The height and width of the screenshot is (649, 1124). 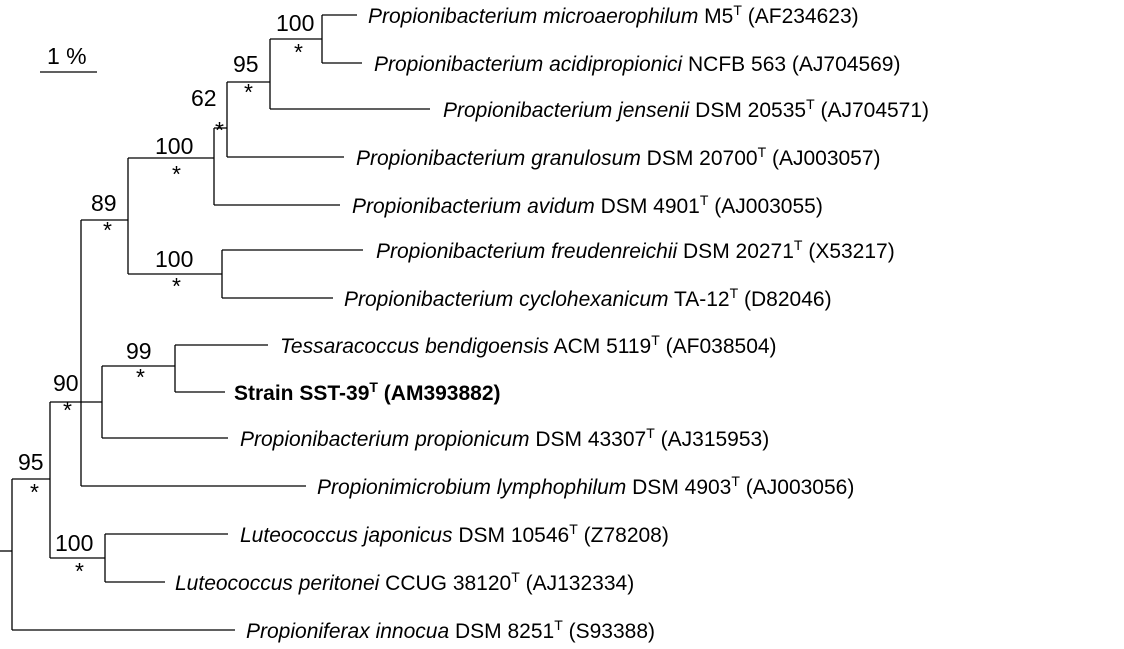 I want to click on bootstrap-value: 90, so click(x=66, y=383).